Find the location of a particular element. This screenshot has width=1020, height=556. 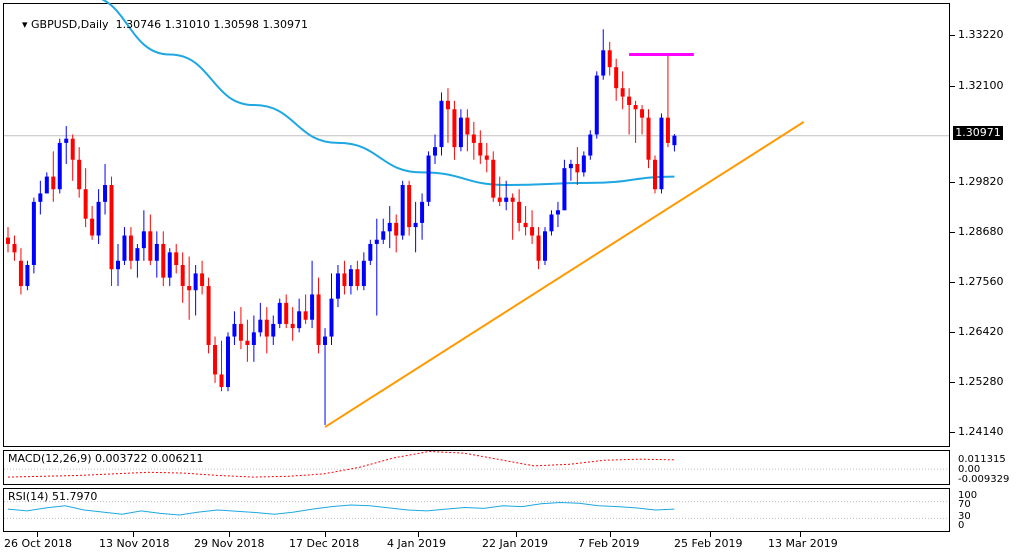

date-axis-label: 4 Jan 2019 is located at coordinates (416, 543).